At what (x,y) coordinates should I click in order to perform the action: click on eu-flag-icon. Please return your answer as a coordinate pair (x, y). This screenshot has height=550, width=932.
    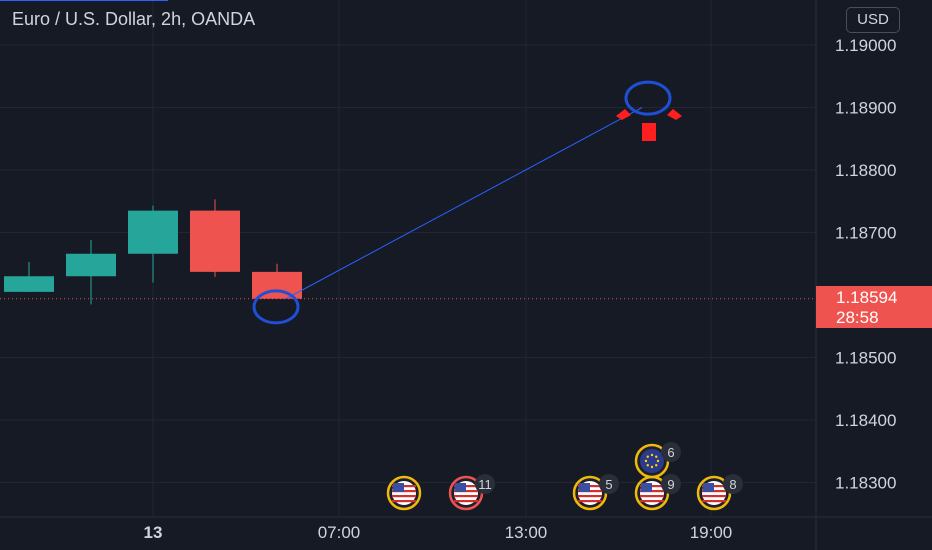
    Looking at the image, I should click on (652, 461).